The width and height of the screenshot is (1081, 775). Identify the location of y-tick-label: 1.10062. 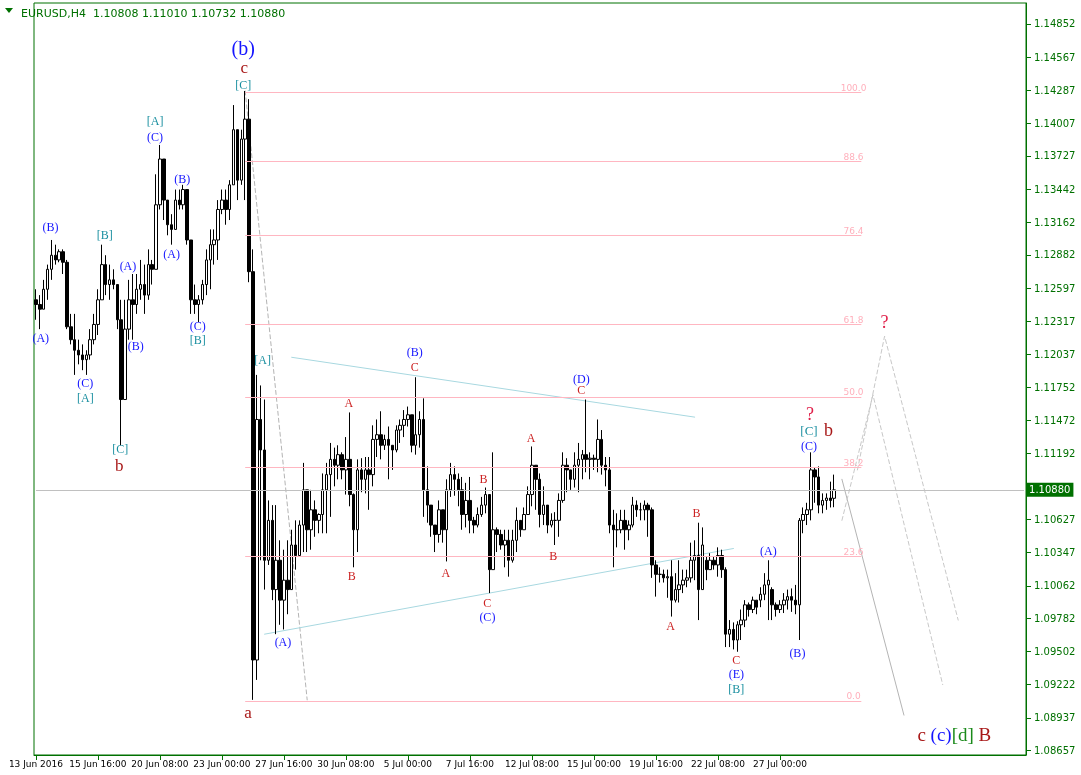
(1055, 586).